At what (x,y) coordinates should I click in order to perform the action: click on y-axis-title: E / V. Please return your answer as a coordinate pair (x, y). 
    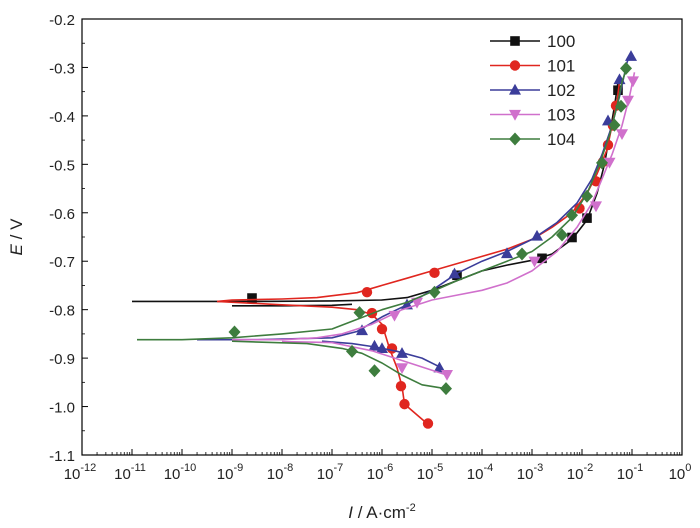
    Looking at the image, I should click on (16, 237).